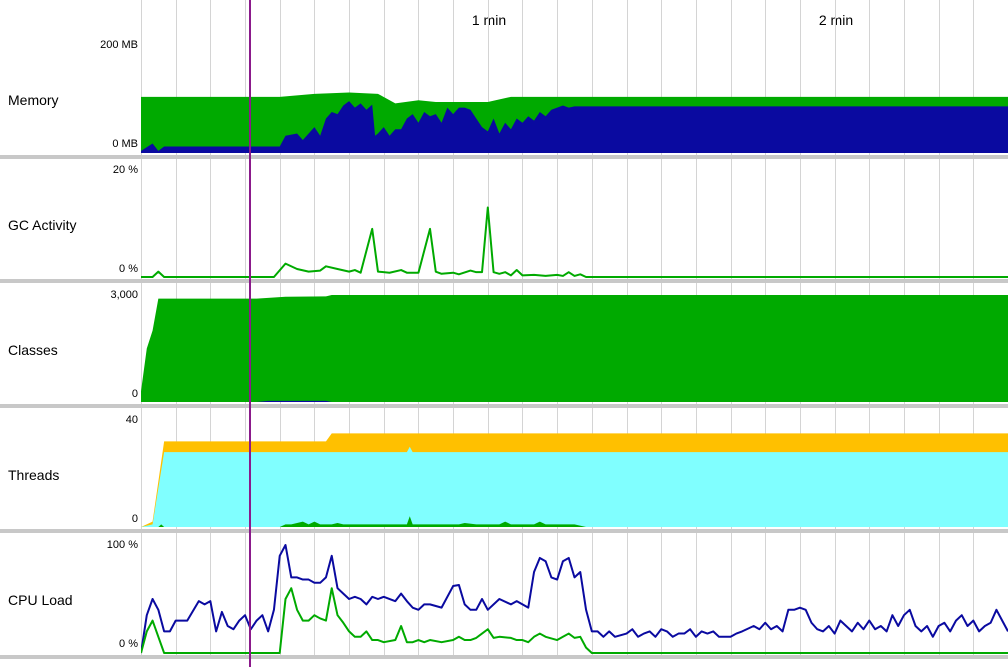  I want to click on time-cursor, so click(250, 333).